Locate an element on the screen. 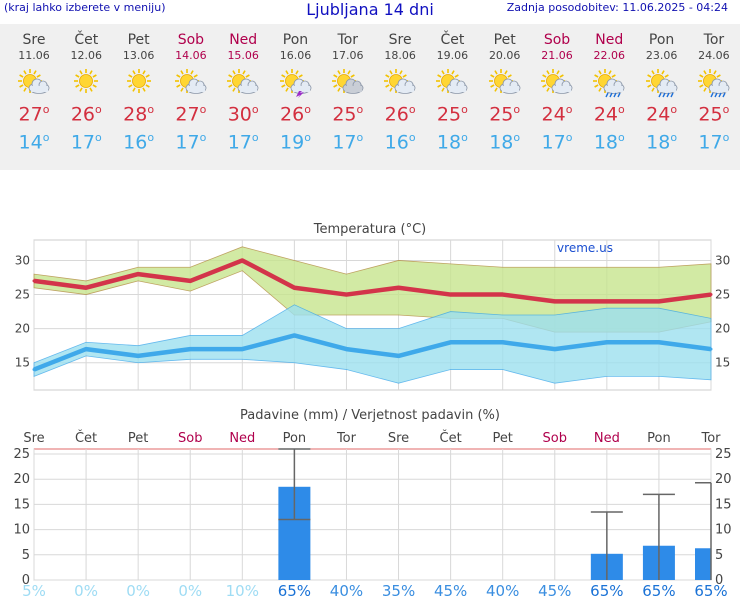  day-date: 22.06 is located at coordinates (609, 55).